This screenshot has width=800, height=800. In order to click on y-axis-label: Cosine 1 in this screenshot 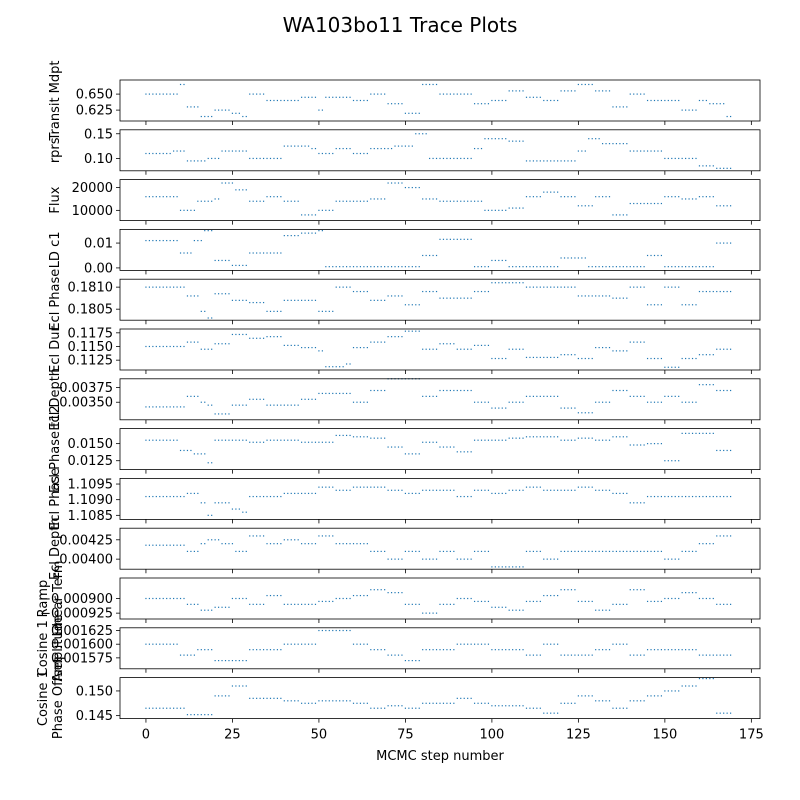, I will do `click(43, 698)`.